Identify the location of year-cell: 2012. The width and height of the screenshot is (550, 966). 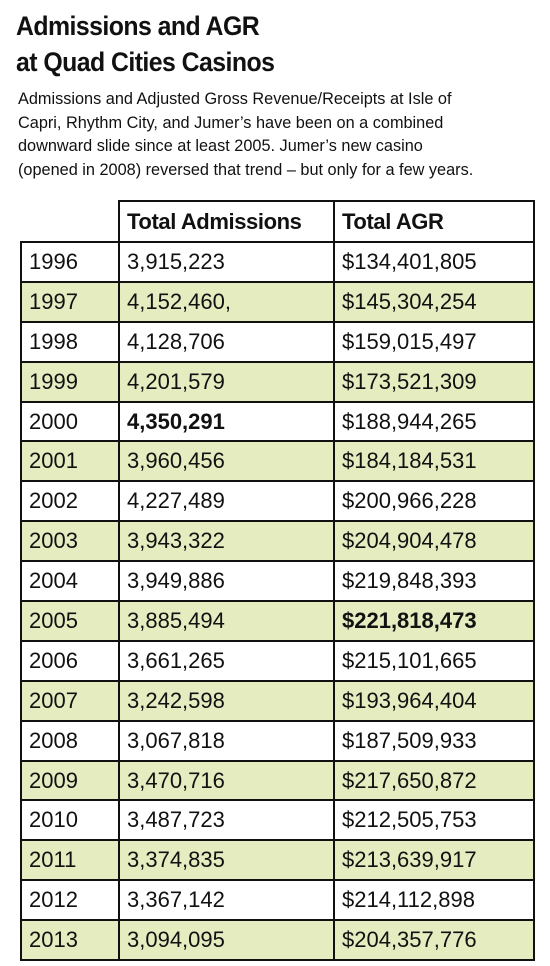
(70, 900).